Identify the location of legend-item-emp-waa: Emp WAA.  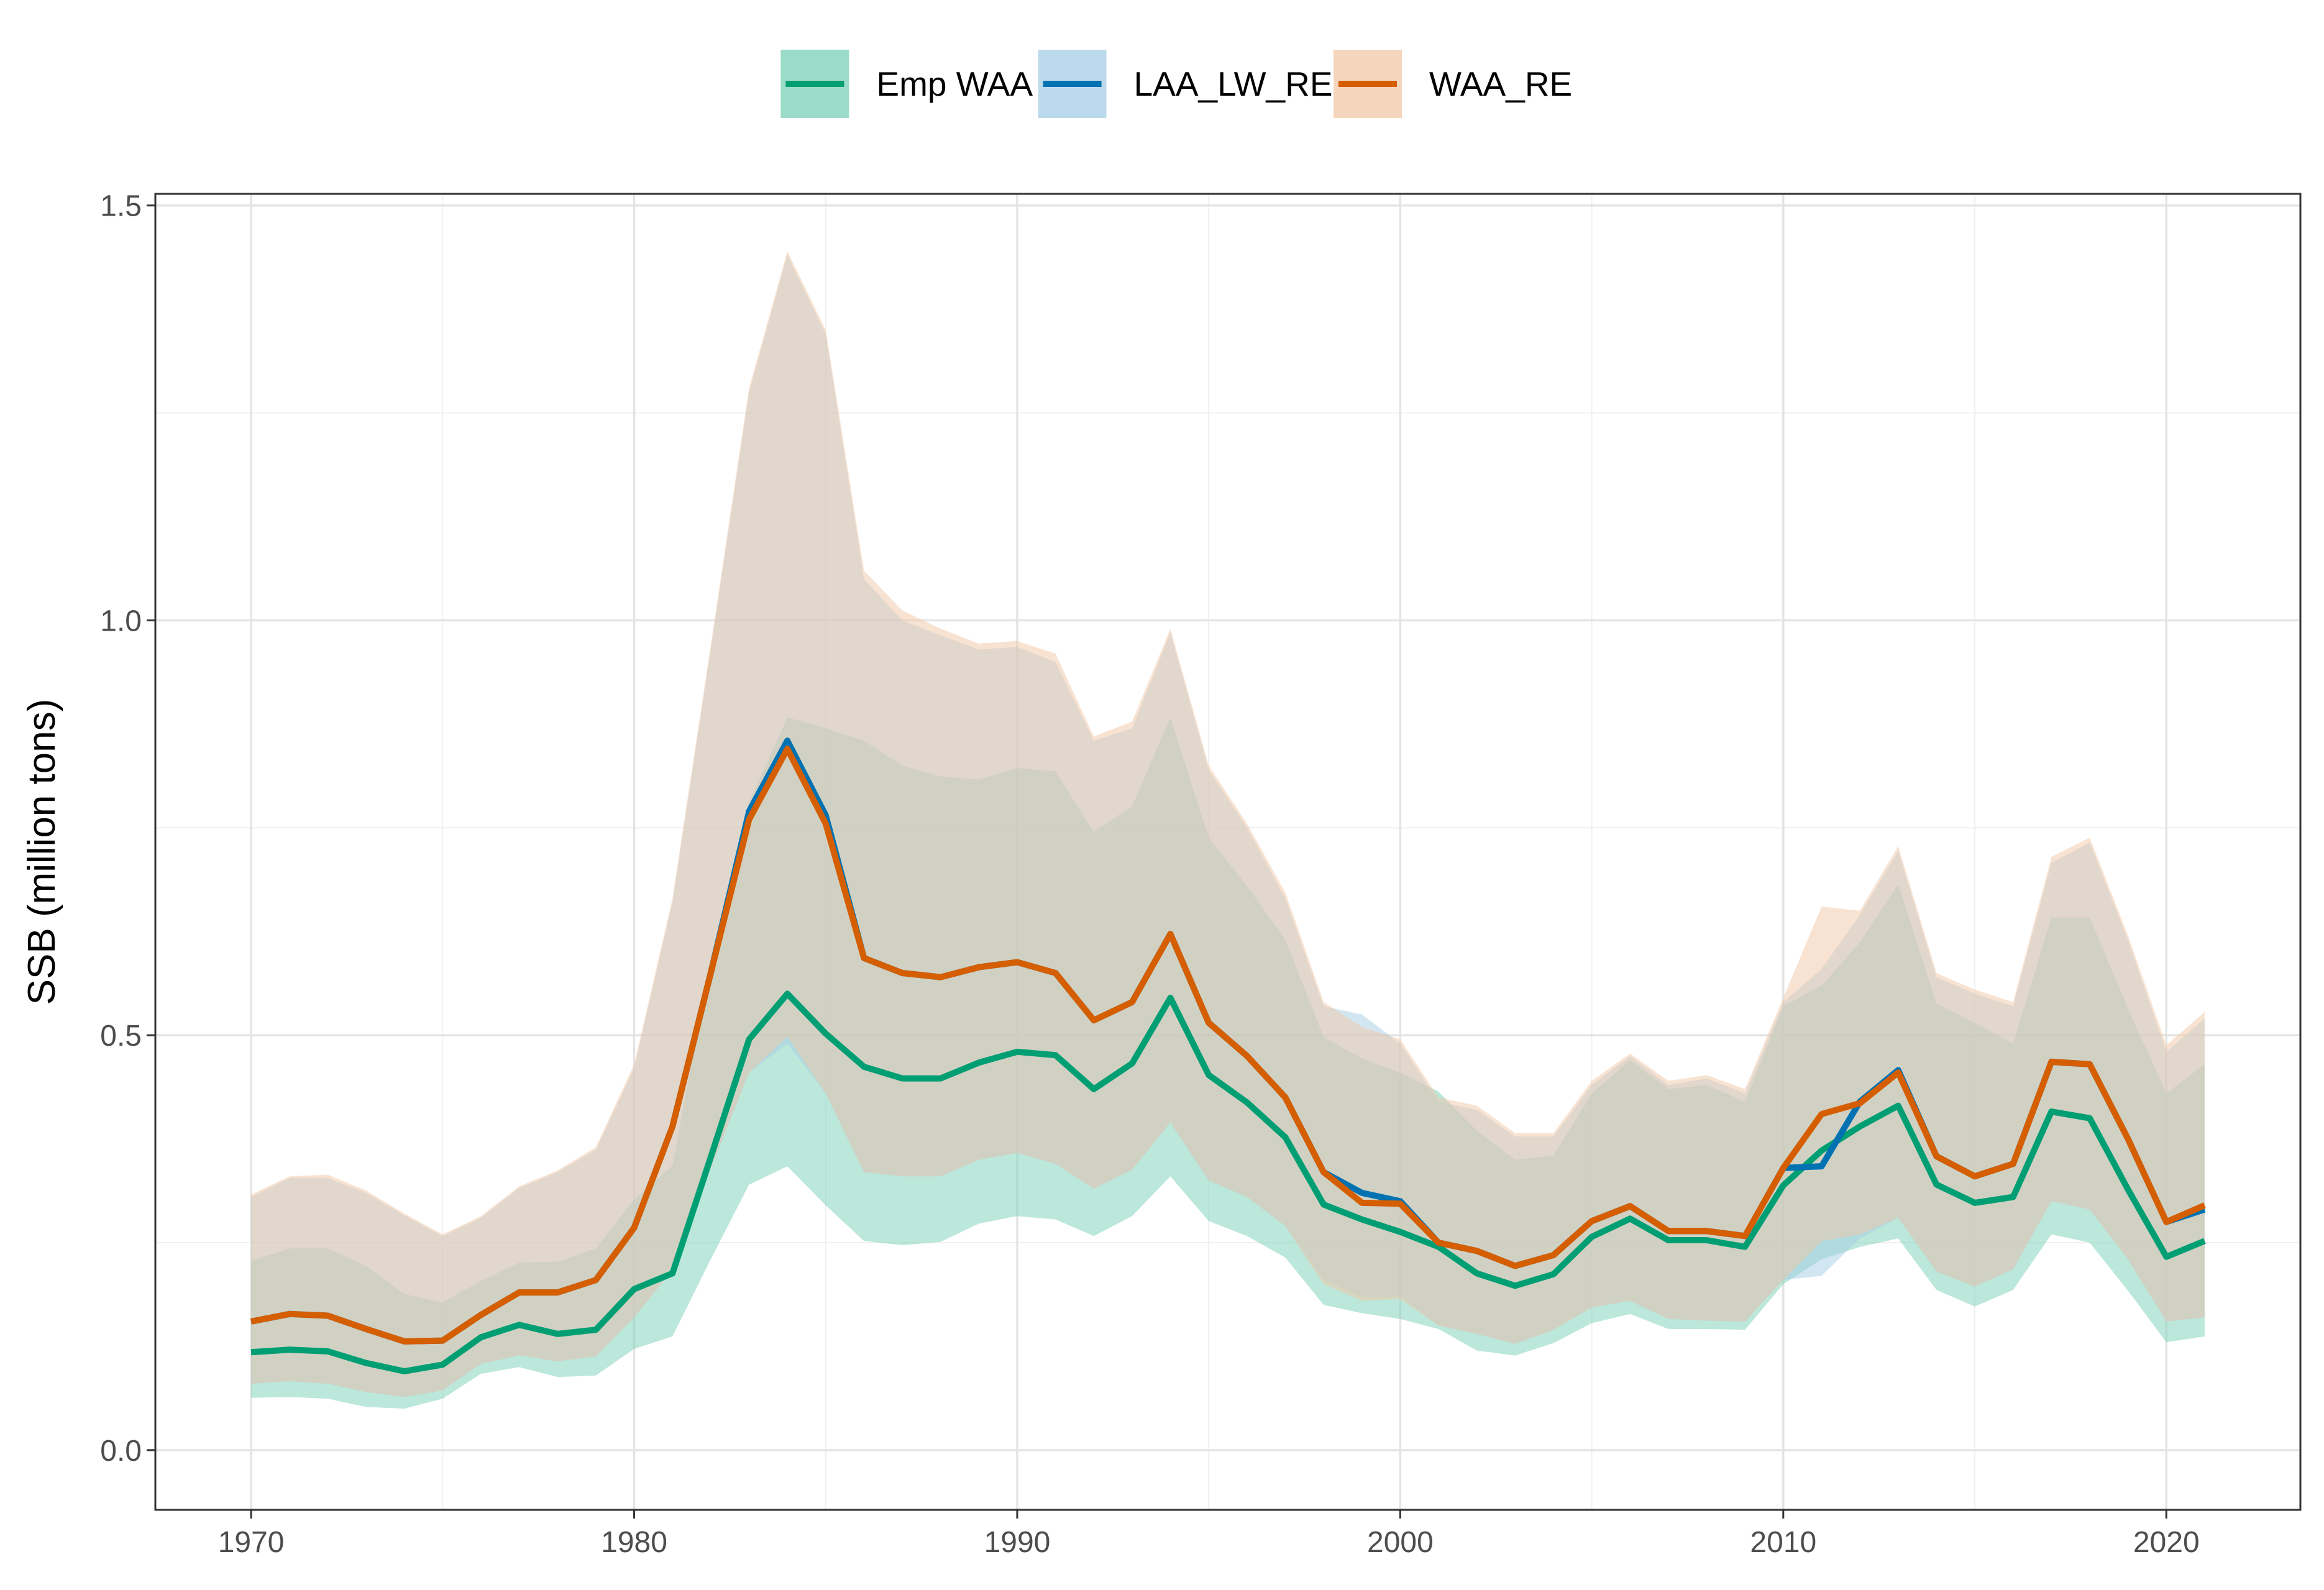
(906, 84).